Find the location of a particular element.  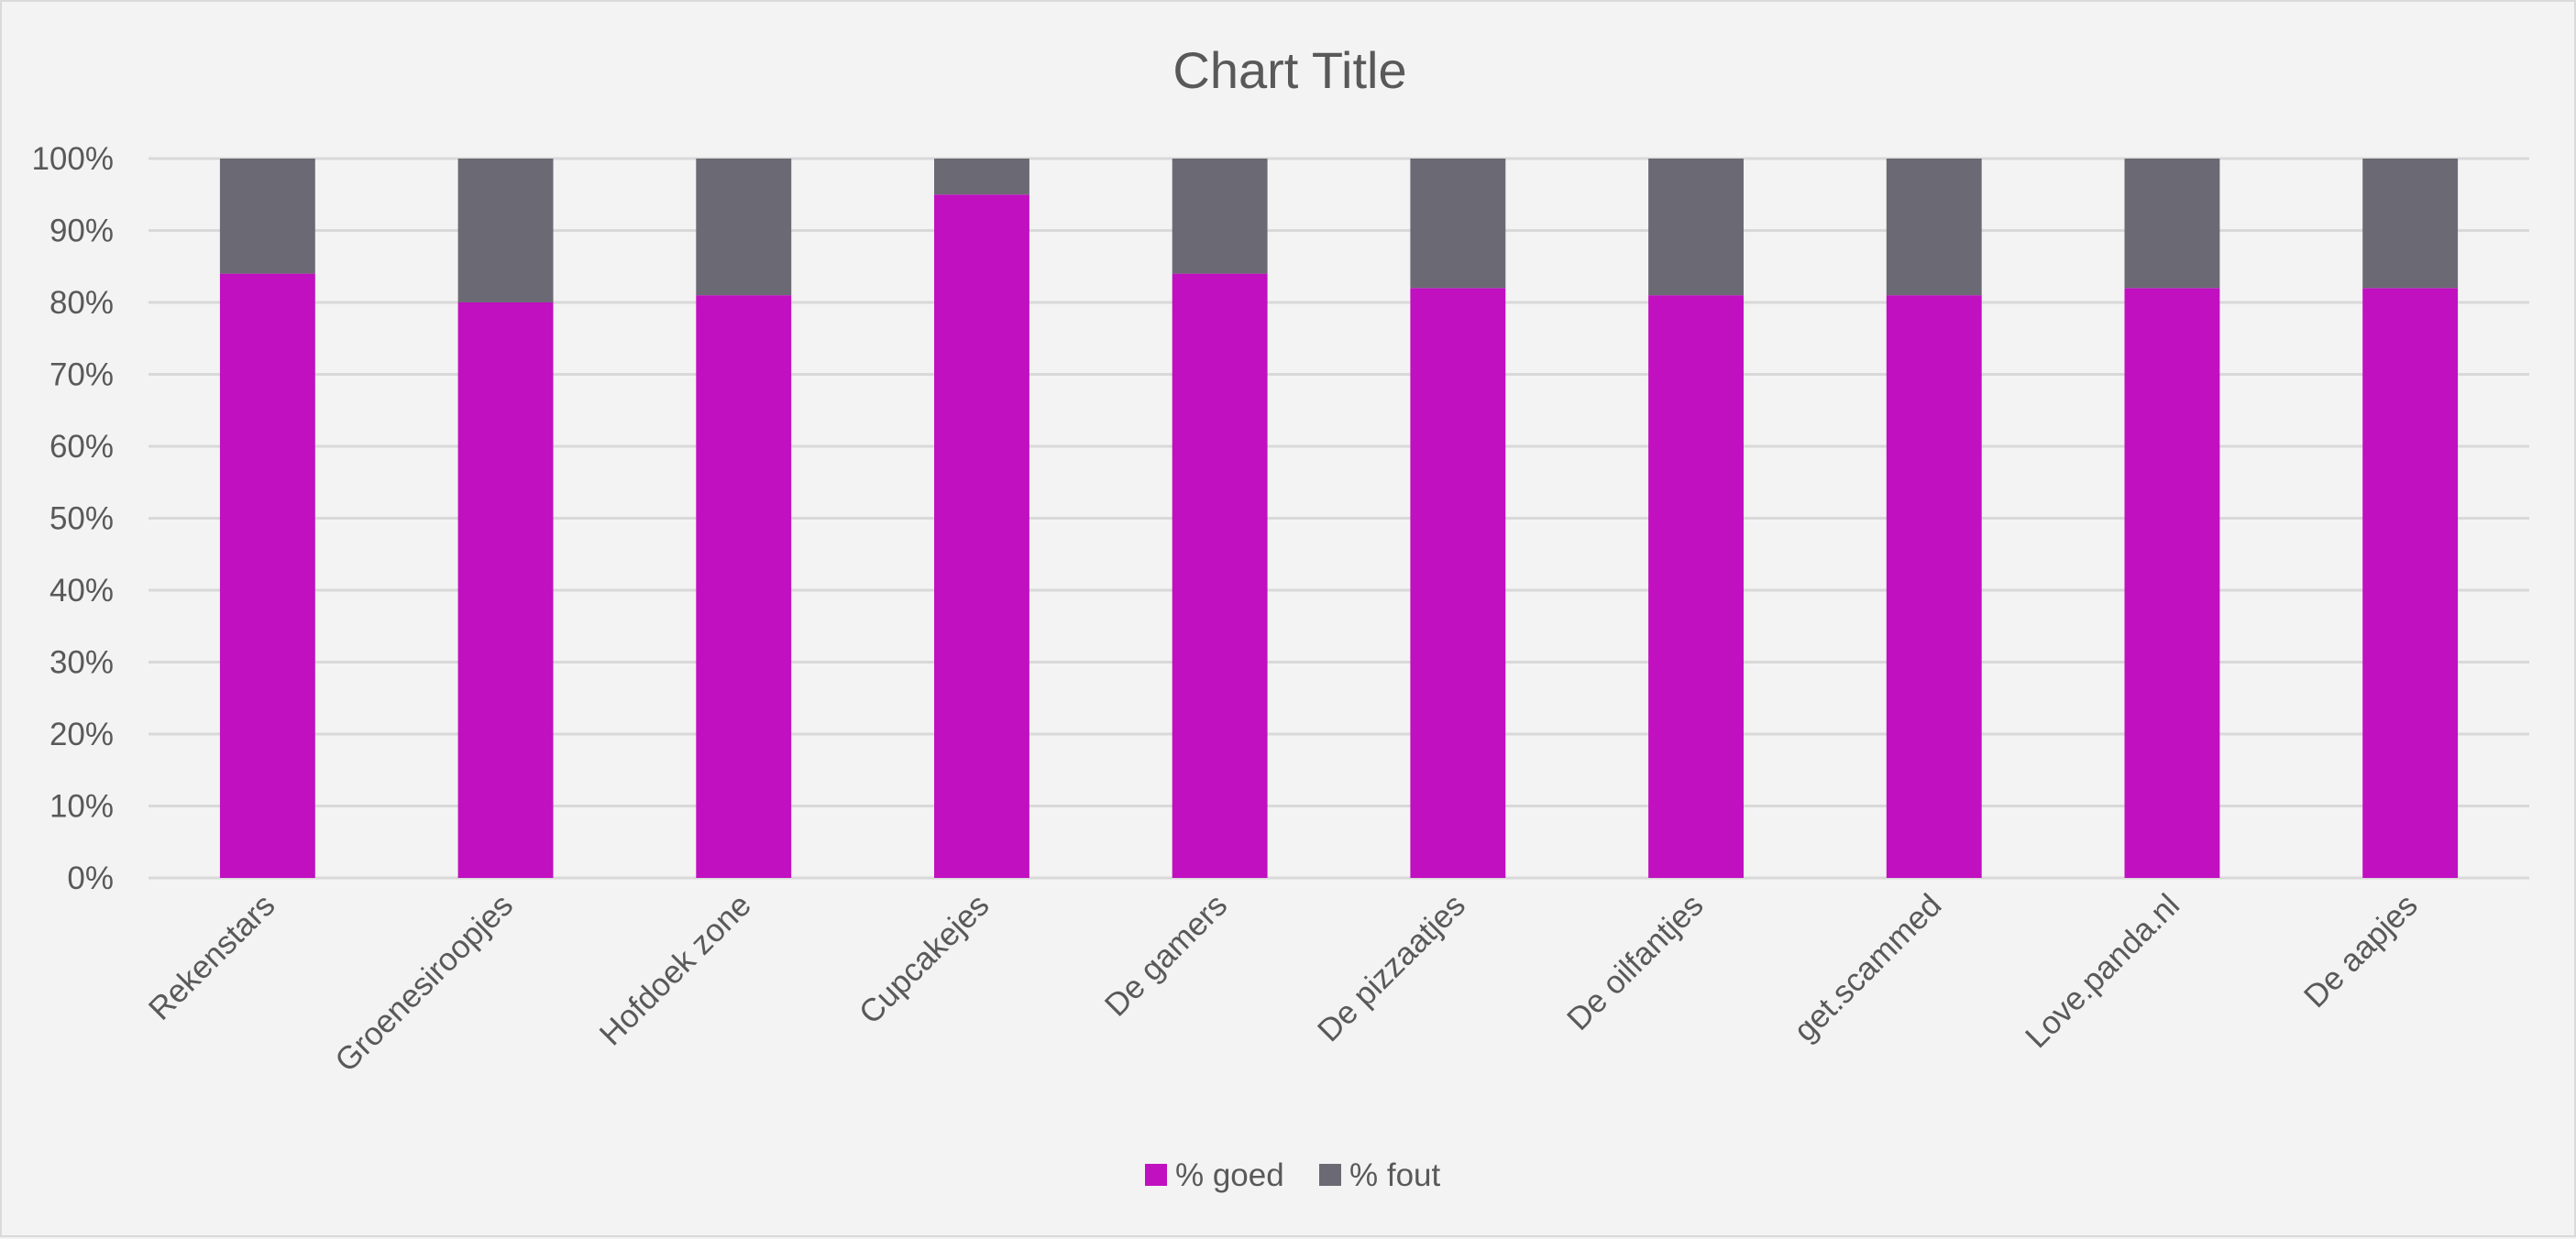

x-tick-label: get.scammed is located at coordinates (1867, 967).